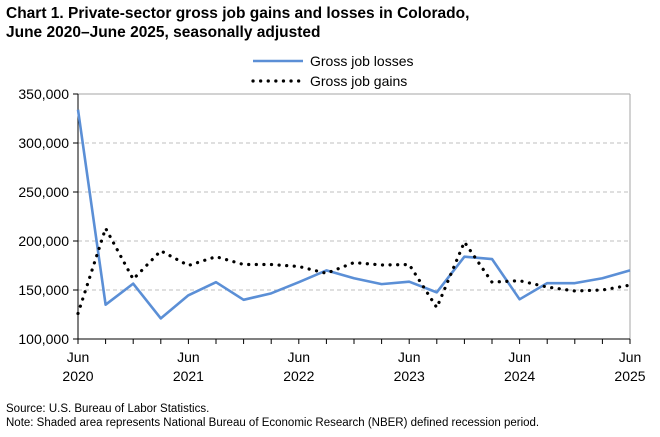 Image resolution: width=660 pixels, height=437 pixels. Describe the element at coordinates (43, 94) in the screenshot. I see `y-tick-label: 350,000` at that location.